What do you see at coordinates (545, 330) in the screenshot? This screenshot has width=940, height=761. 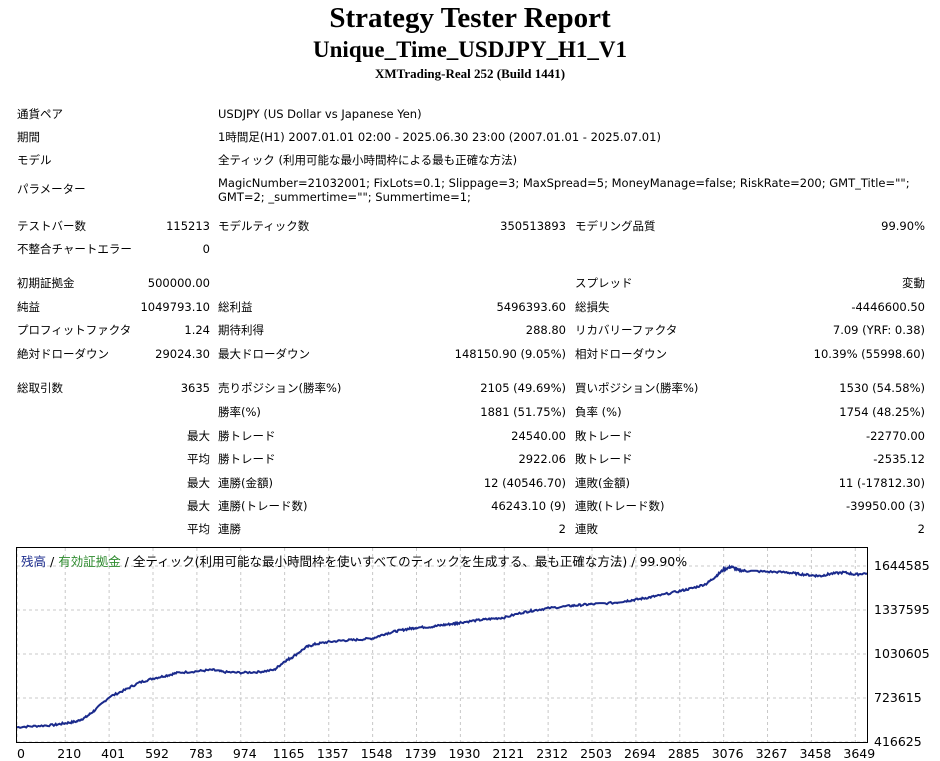 I see `expected-payoff-value: 288.80` at bounding box center [545, 330].